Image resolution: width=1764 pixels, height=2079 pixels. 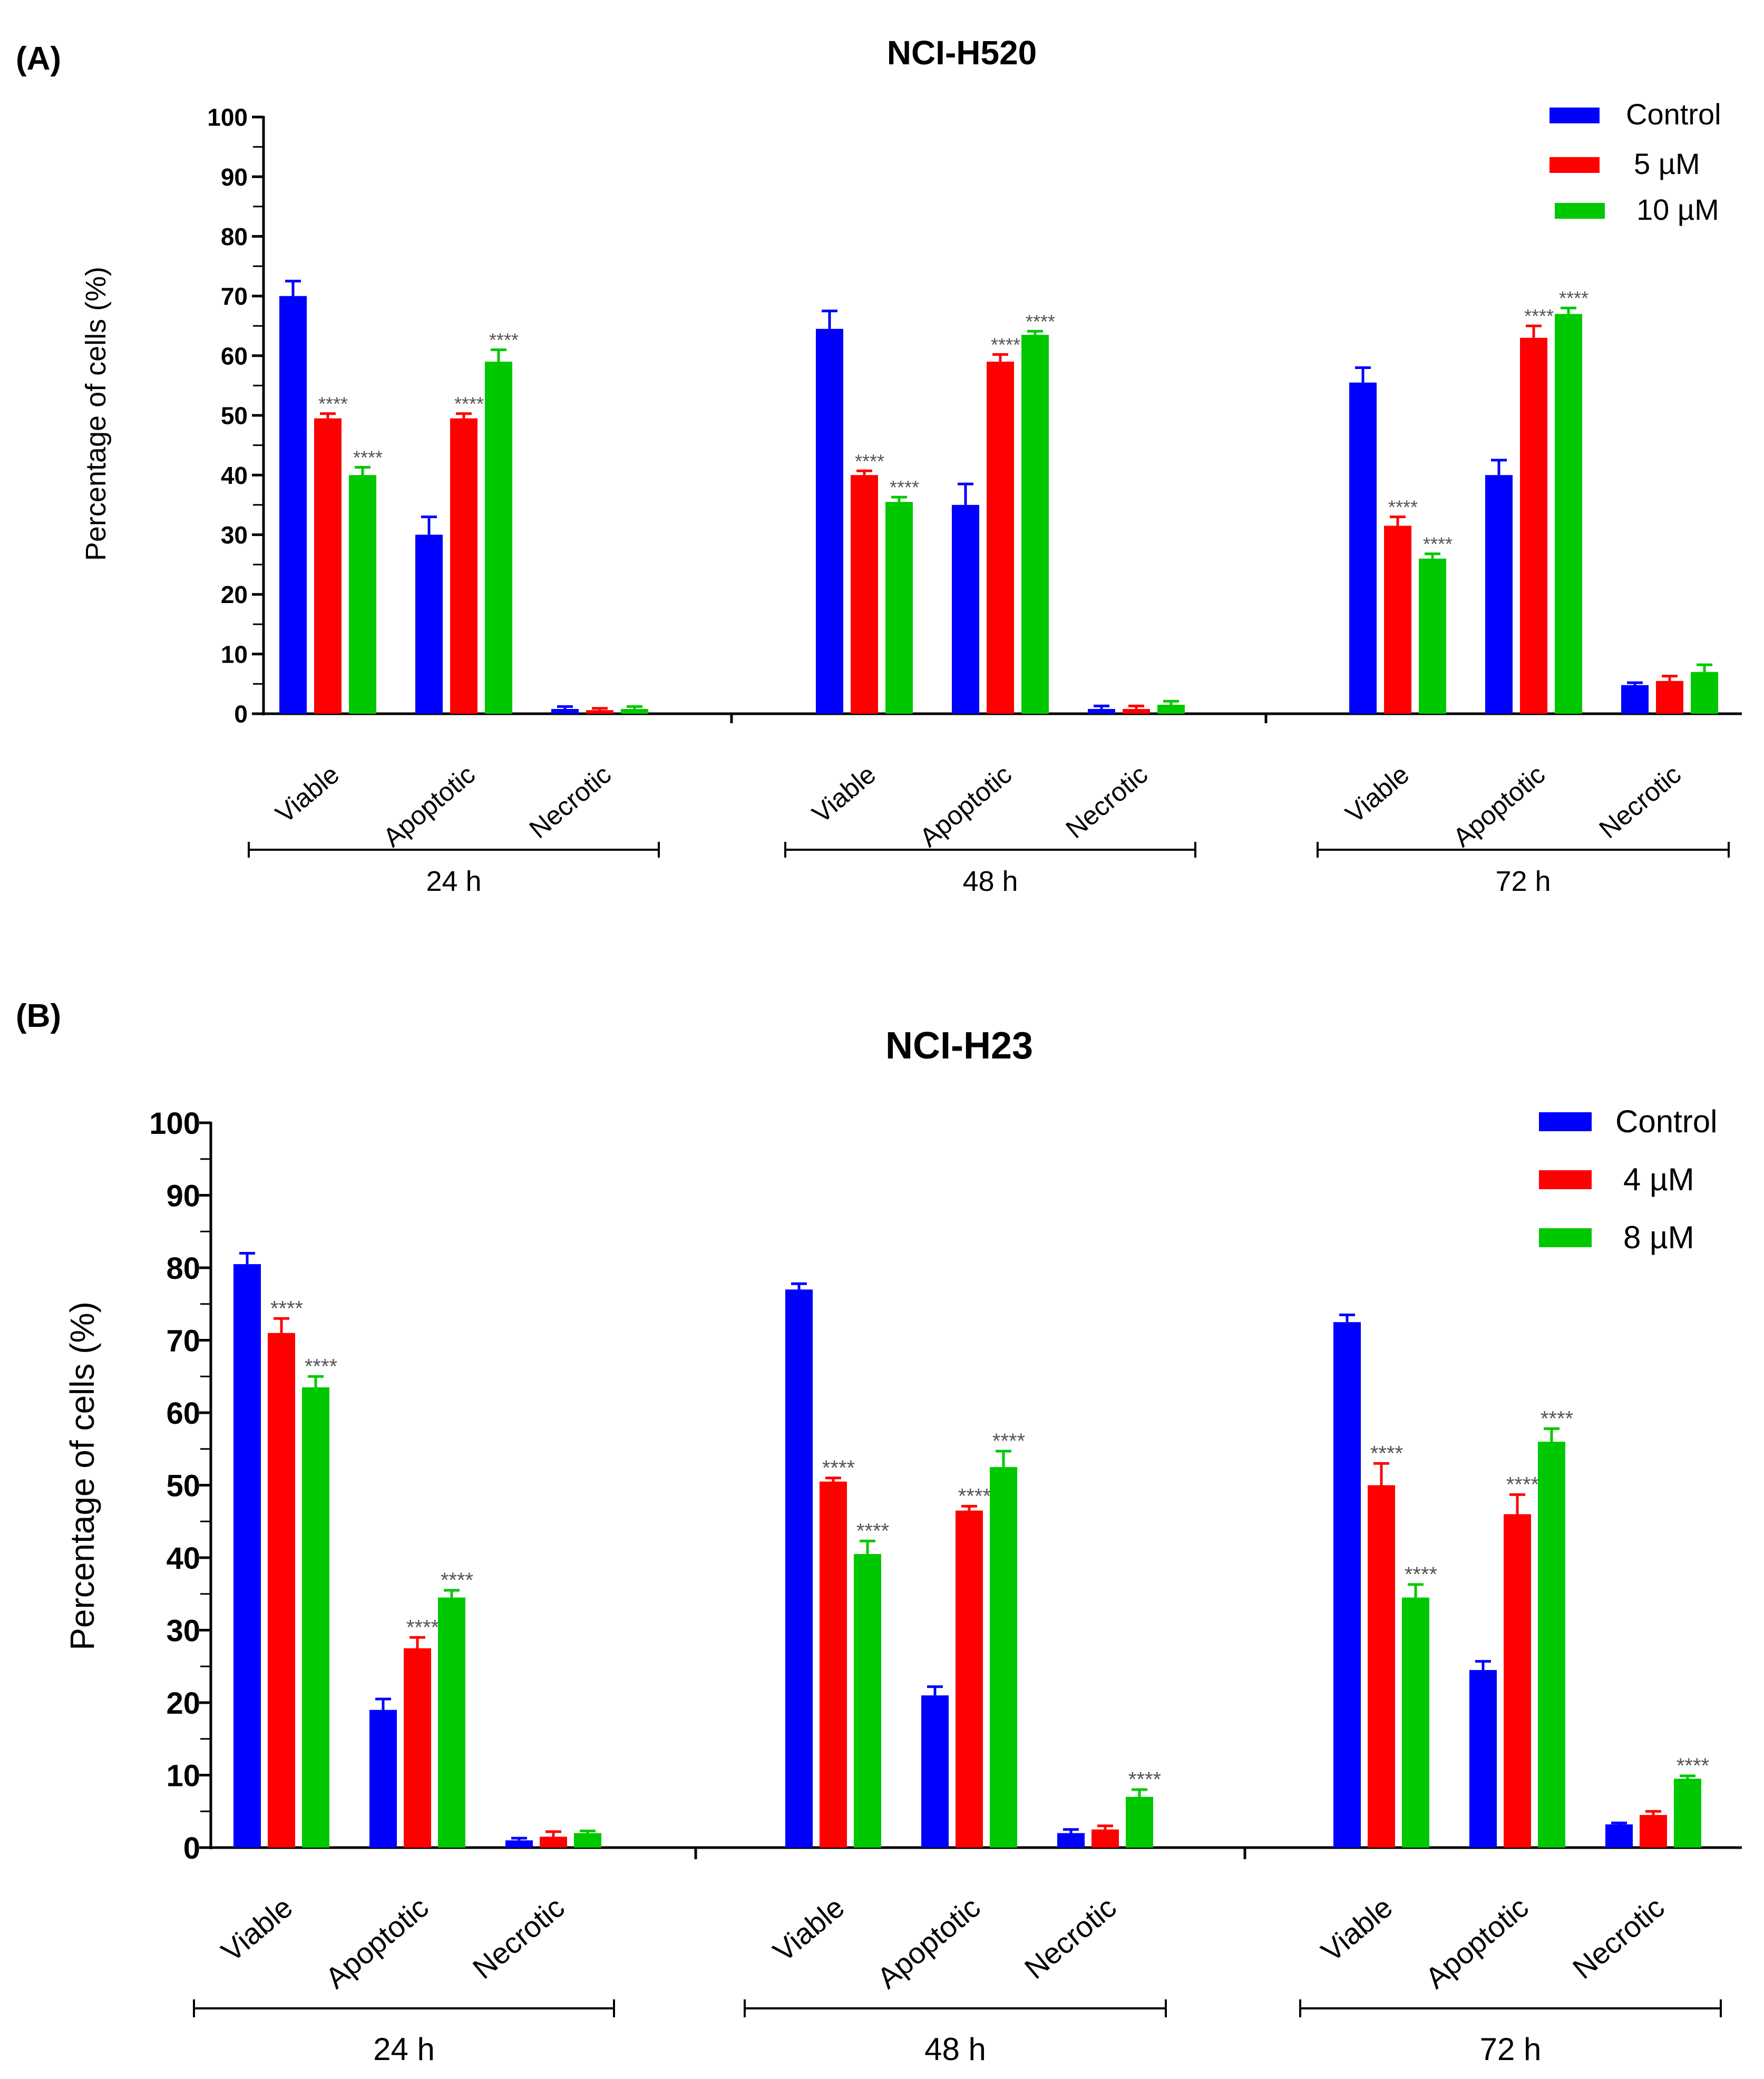 I want to click on legend-swatch-5um, so click(x=1574, y=165).